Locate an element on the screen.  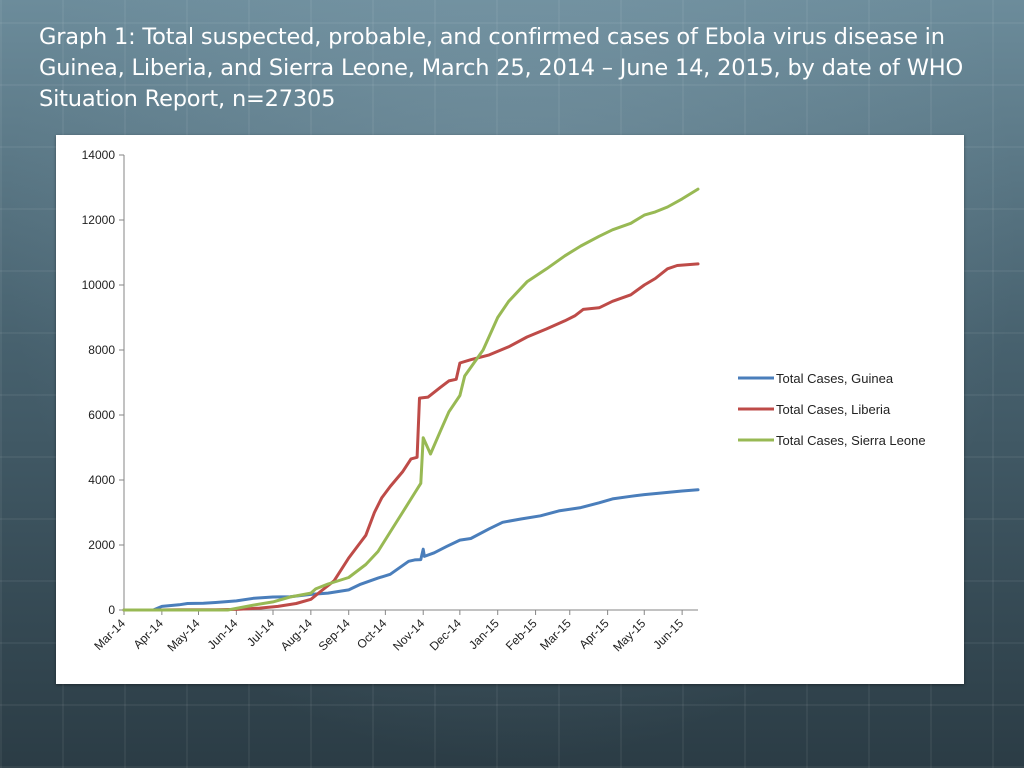
legend-label: Total Cases, Liberia is located at coordinates (833, 409).